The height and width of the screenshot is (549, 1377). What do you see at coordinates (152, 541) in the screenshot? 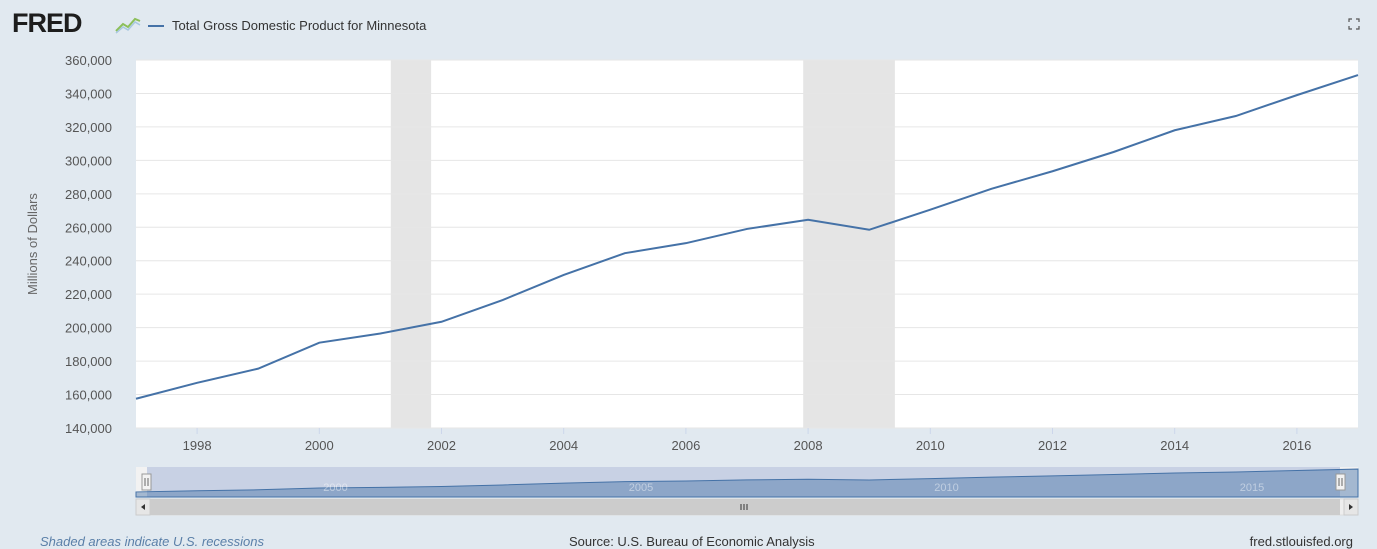
I see `recession-note: Shaded areas indicate U.S. recessions` at bounding box center [152, 541].